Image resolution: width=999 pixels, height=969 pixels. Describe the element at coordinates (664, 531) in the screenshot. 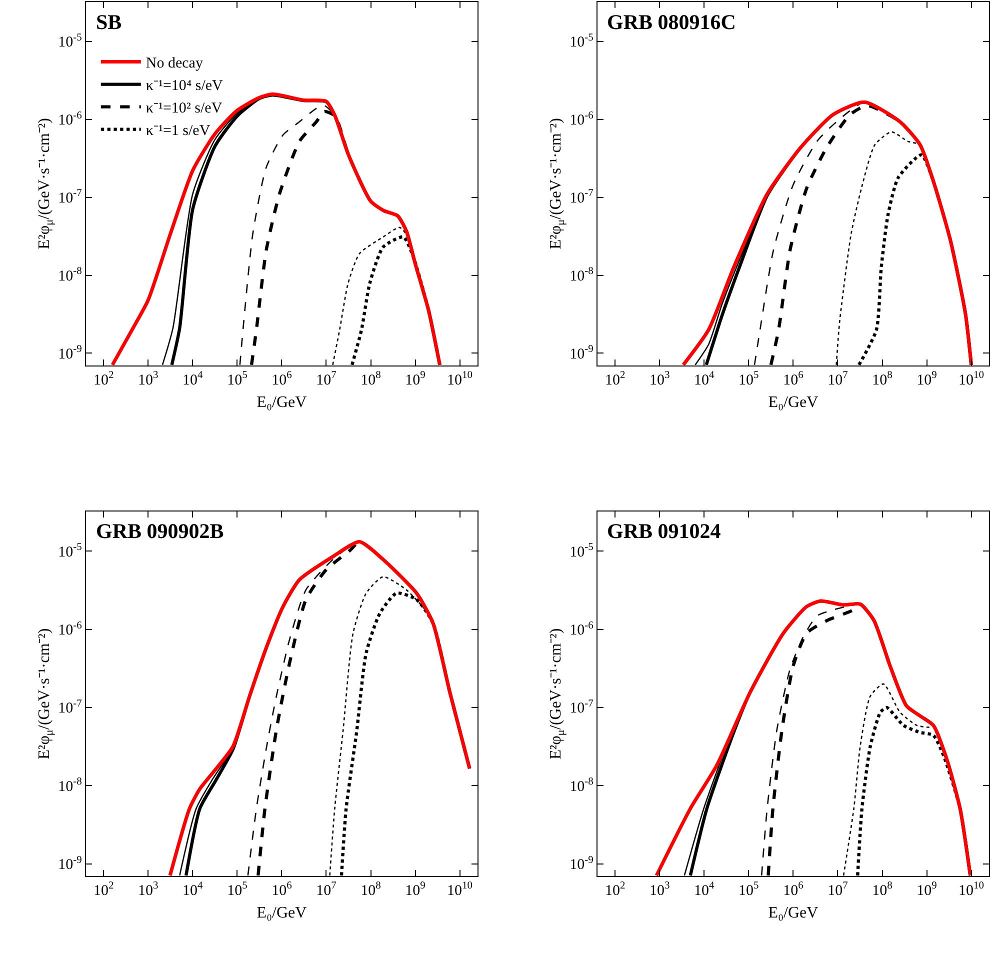

I see `chart-title: GRB 091024` at that location.